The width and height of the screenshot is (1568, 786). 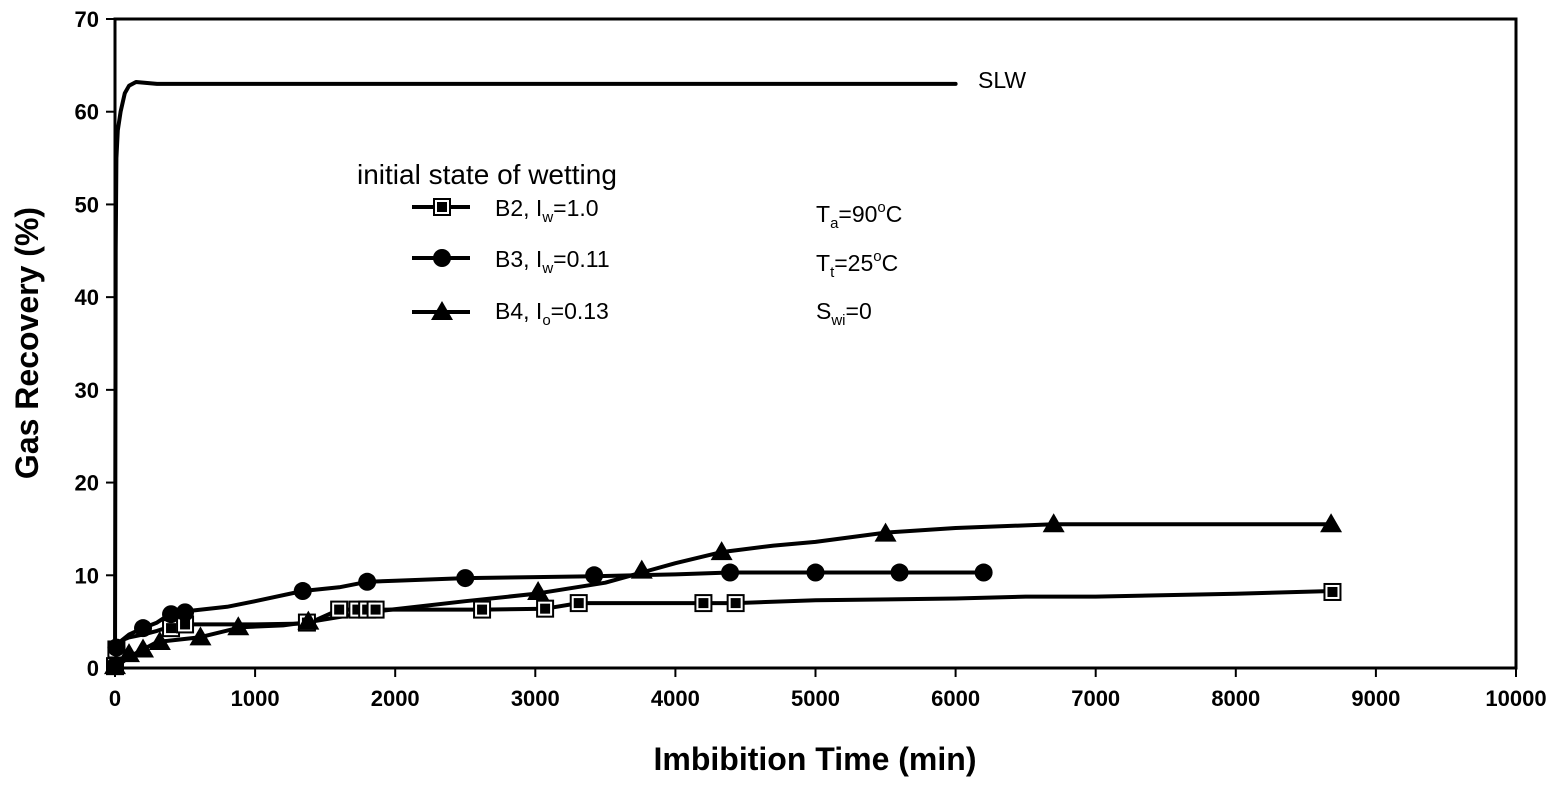 What do you see at coordinates (552, 313) in the screenshot?
I see `legend-entry-b4: B4, Io=0.13` at bounding box center [552, 313].